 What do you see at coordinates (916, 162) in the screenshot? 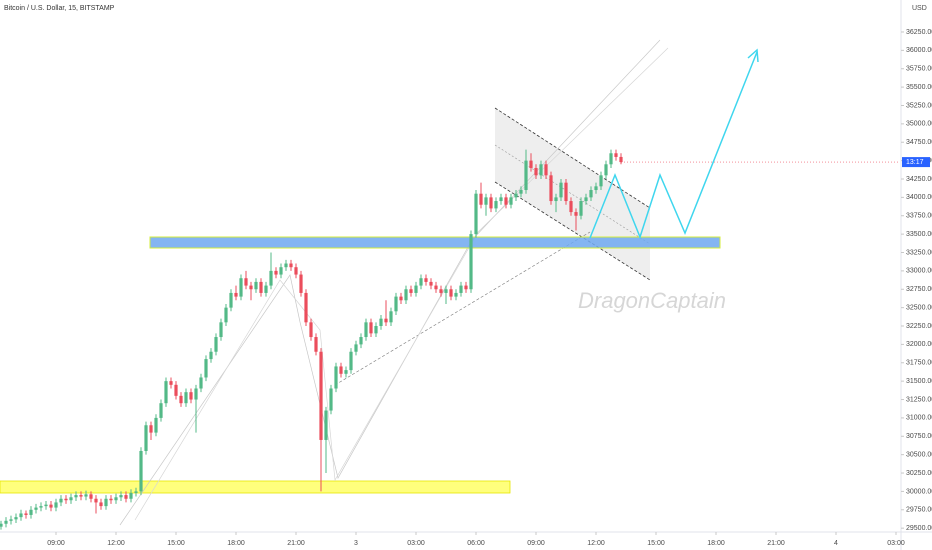
I see `countdown-badge` at bounding box center [916, 162].